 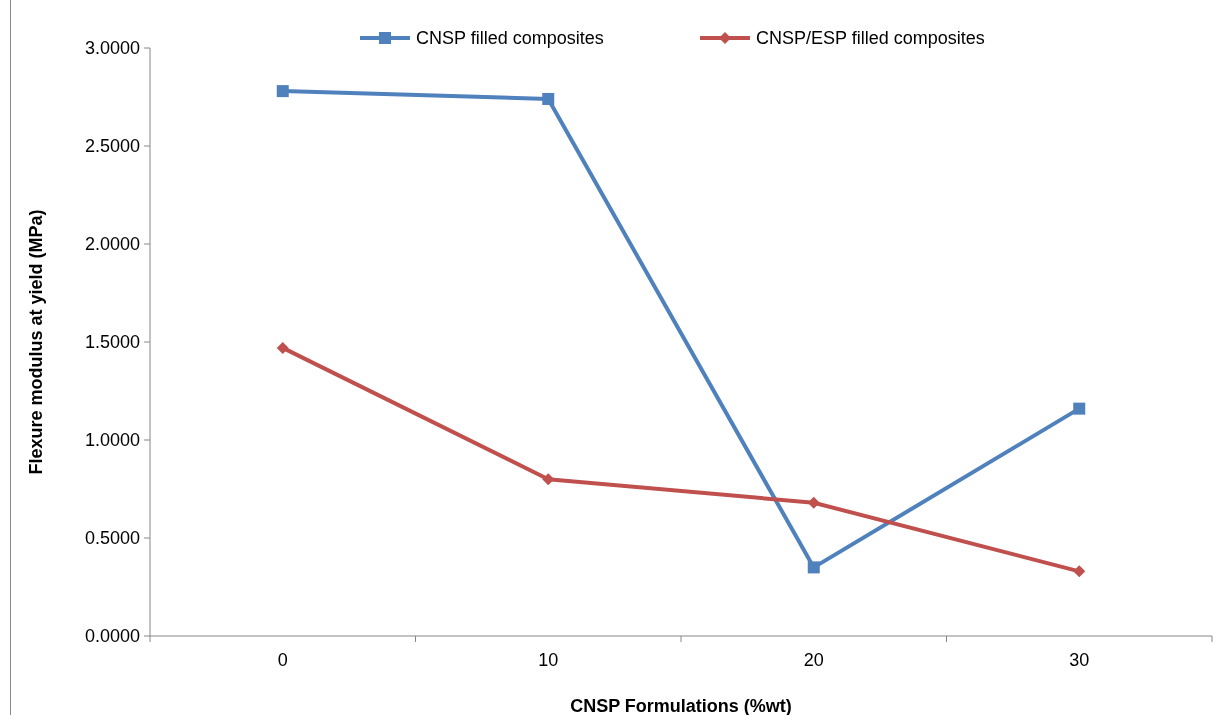 What do you see at coordinates (282, 660) in the screenshot?
I see `x-tick-label: 0` at bounding box center [282, 660].